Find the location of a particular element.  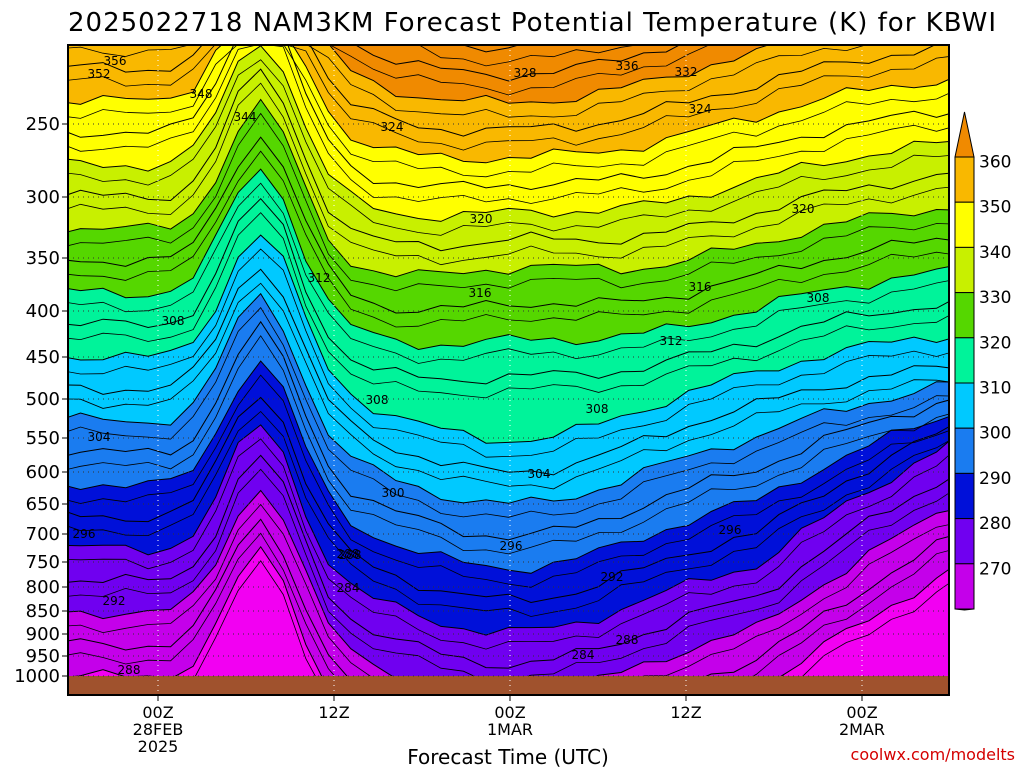

colorbar-tick-label: 270 is located at coordinates (995, 569).